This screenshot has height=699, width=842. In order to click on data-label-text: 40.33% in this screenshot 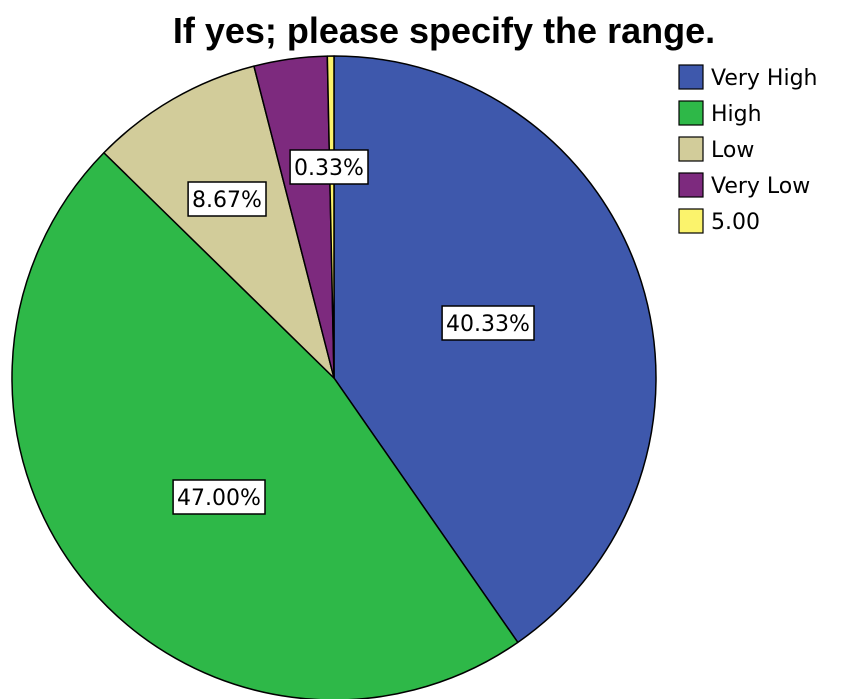, I will do `click(488, 324)`.